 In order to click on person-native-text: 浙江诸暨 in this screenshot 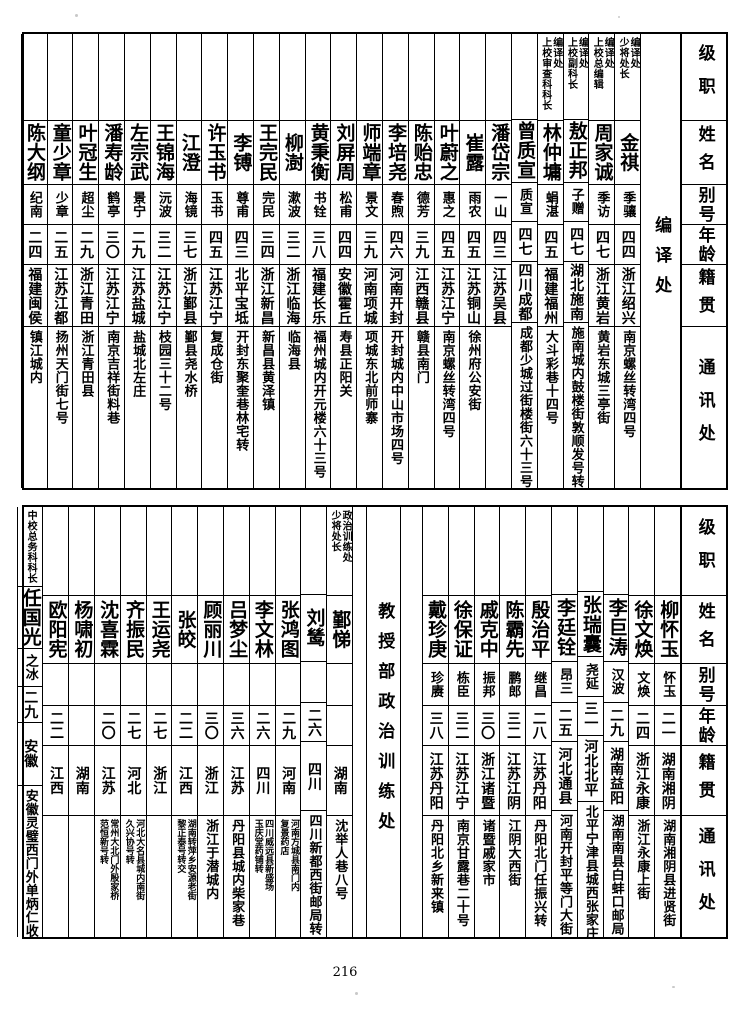, I will do `click(487, 780)`.